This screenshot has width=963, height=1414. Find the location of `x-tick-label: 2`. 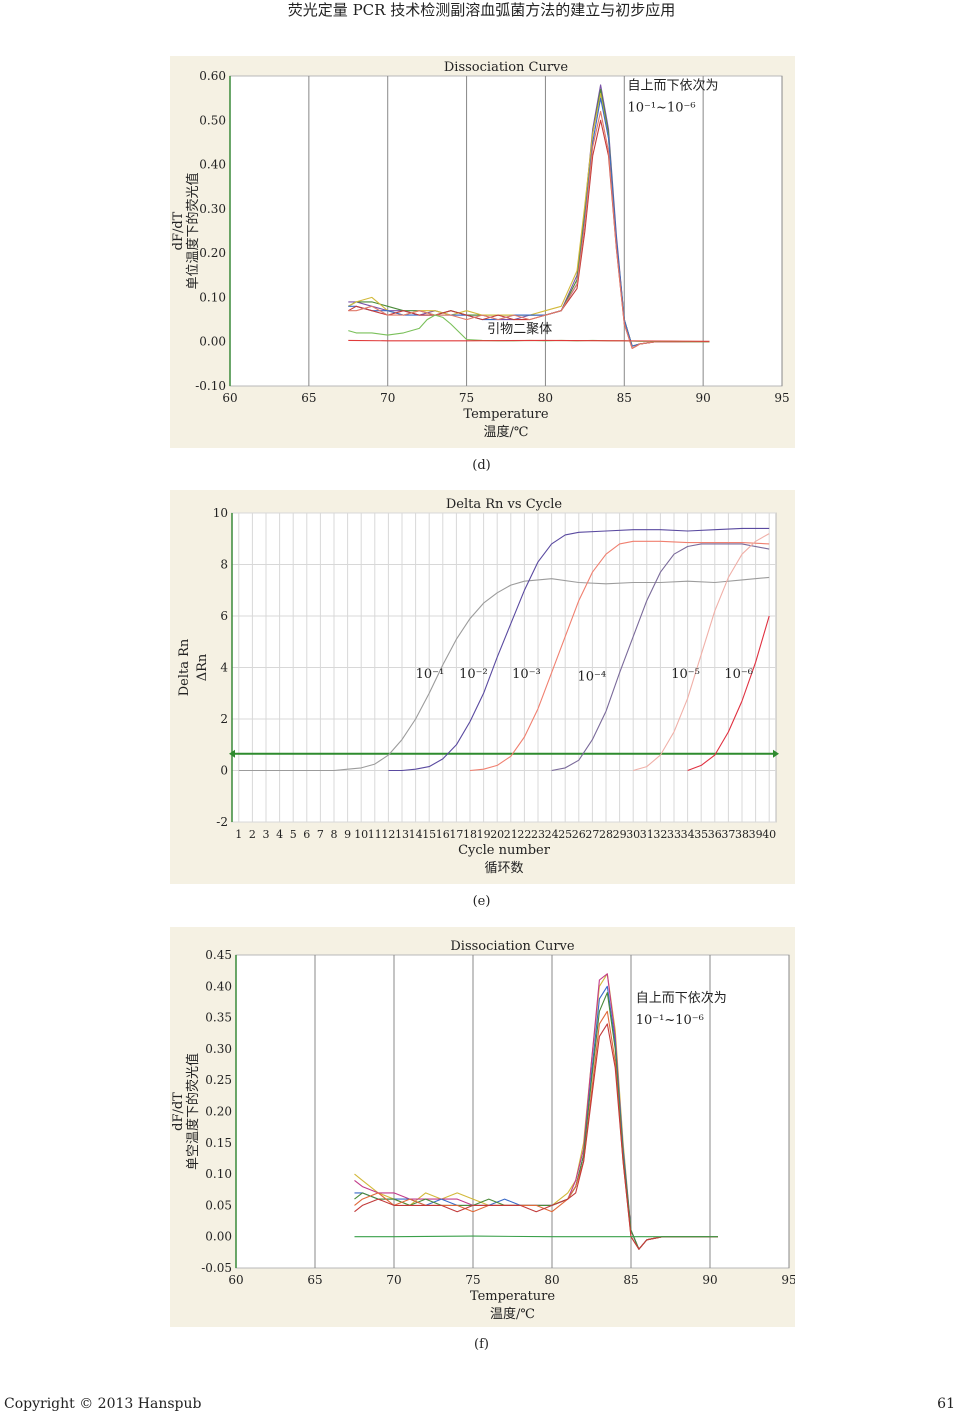

x-tick-label: 2 is located at coordinates (252, 834).